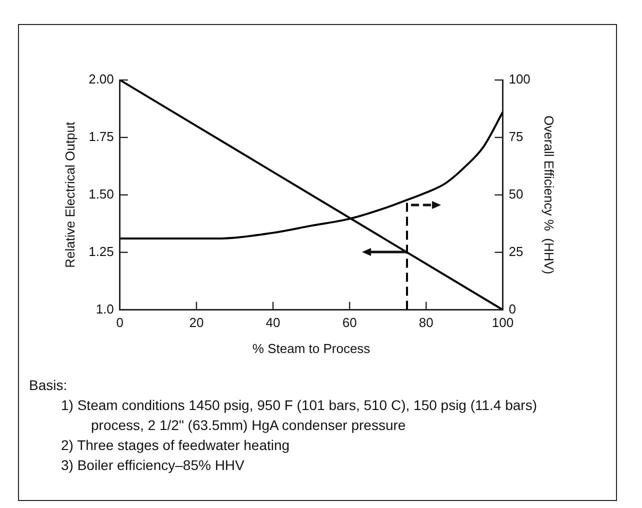 Image resolution: width=642 pixels, height=508 pixels. Describe the element at coordinates (516, 194) in the screenshot. I see `y2-tick-label: 50` at that location.